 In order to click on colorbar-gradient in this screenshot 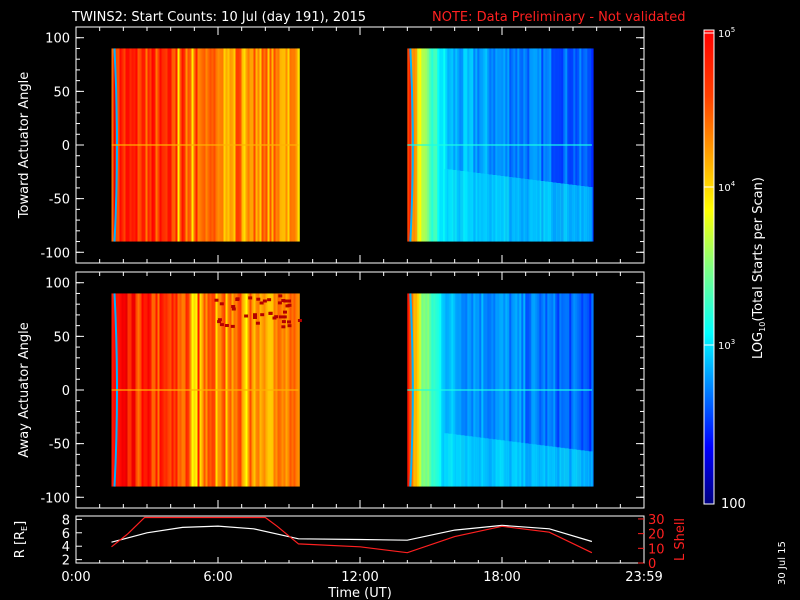, I will do `click(709, 267)`.